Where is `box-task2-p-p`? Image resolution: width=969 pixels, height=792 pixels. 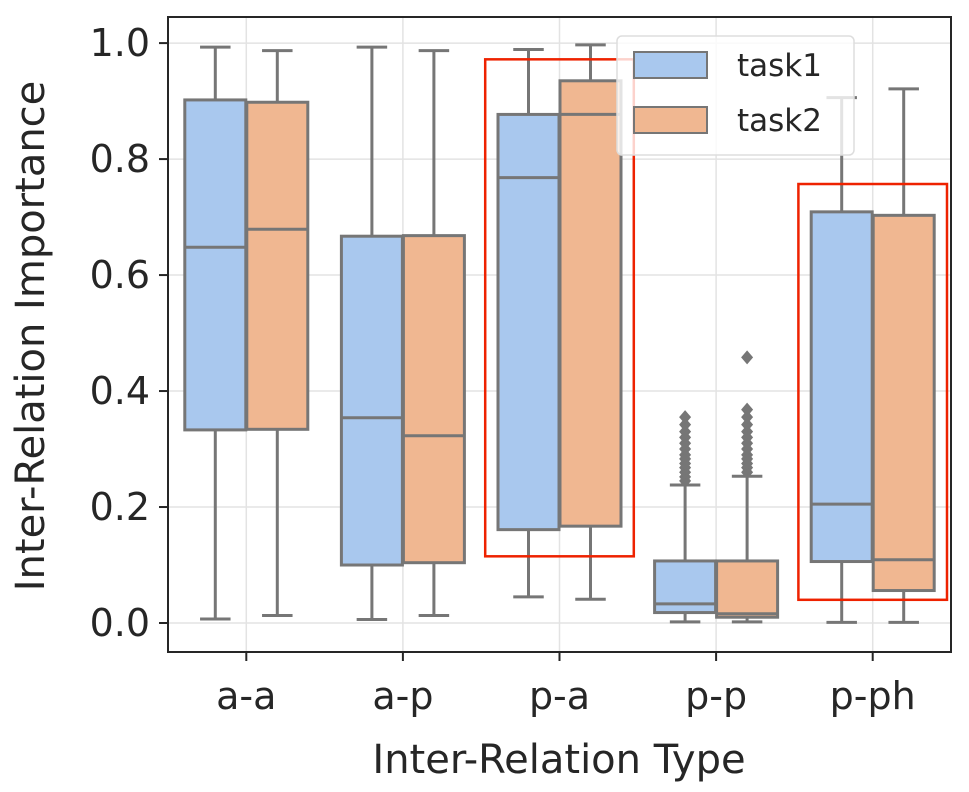 box-task2-p-p is located at coordinates (747, 589).